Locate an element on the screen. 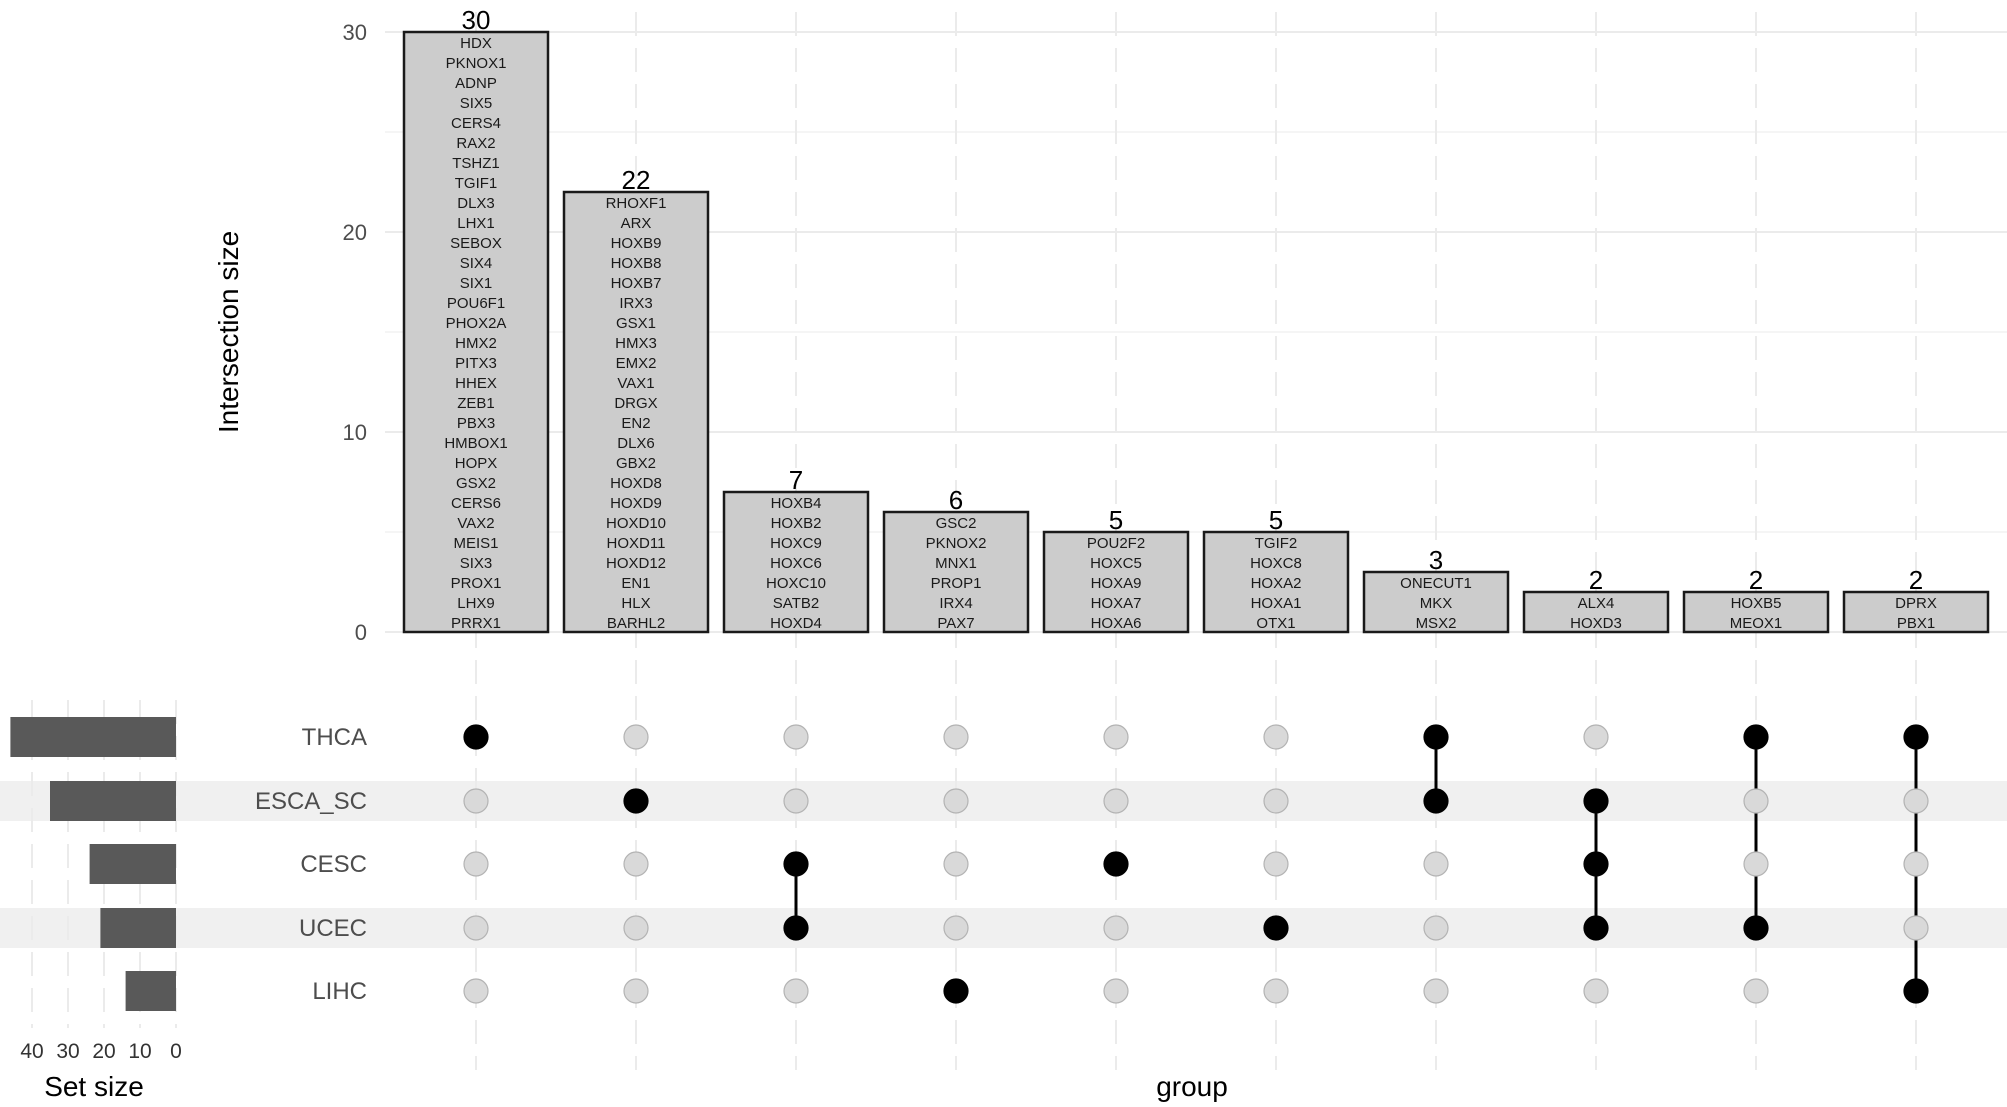  gene-label: SIX3 is located at coordinates (476, 563).